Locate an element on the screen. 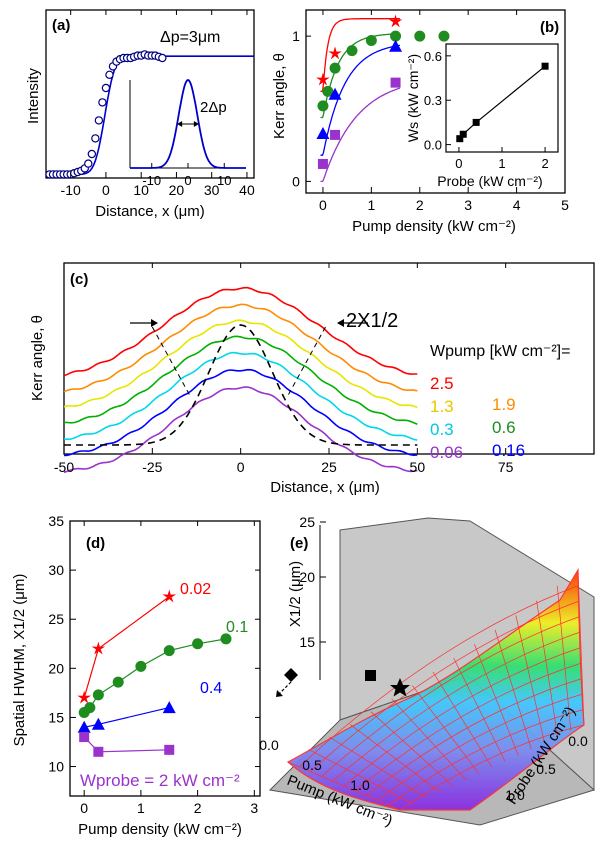 The width and height of the screenshot is (616, 844). panel-d-ytick-label: 15 is located at coordinates (56, 717).